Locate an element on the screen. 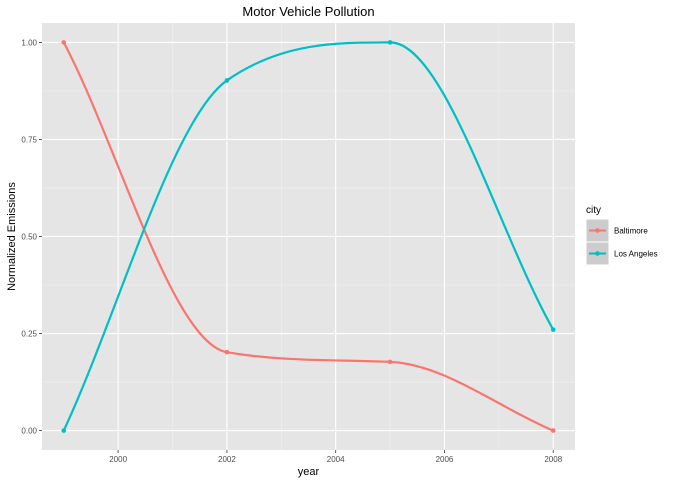  chart-title: Motor Vehicle Pollution is located at coordinates (308, 11).